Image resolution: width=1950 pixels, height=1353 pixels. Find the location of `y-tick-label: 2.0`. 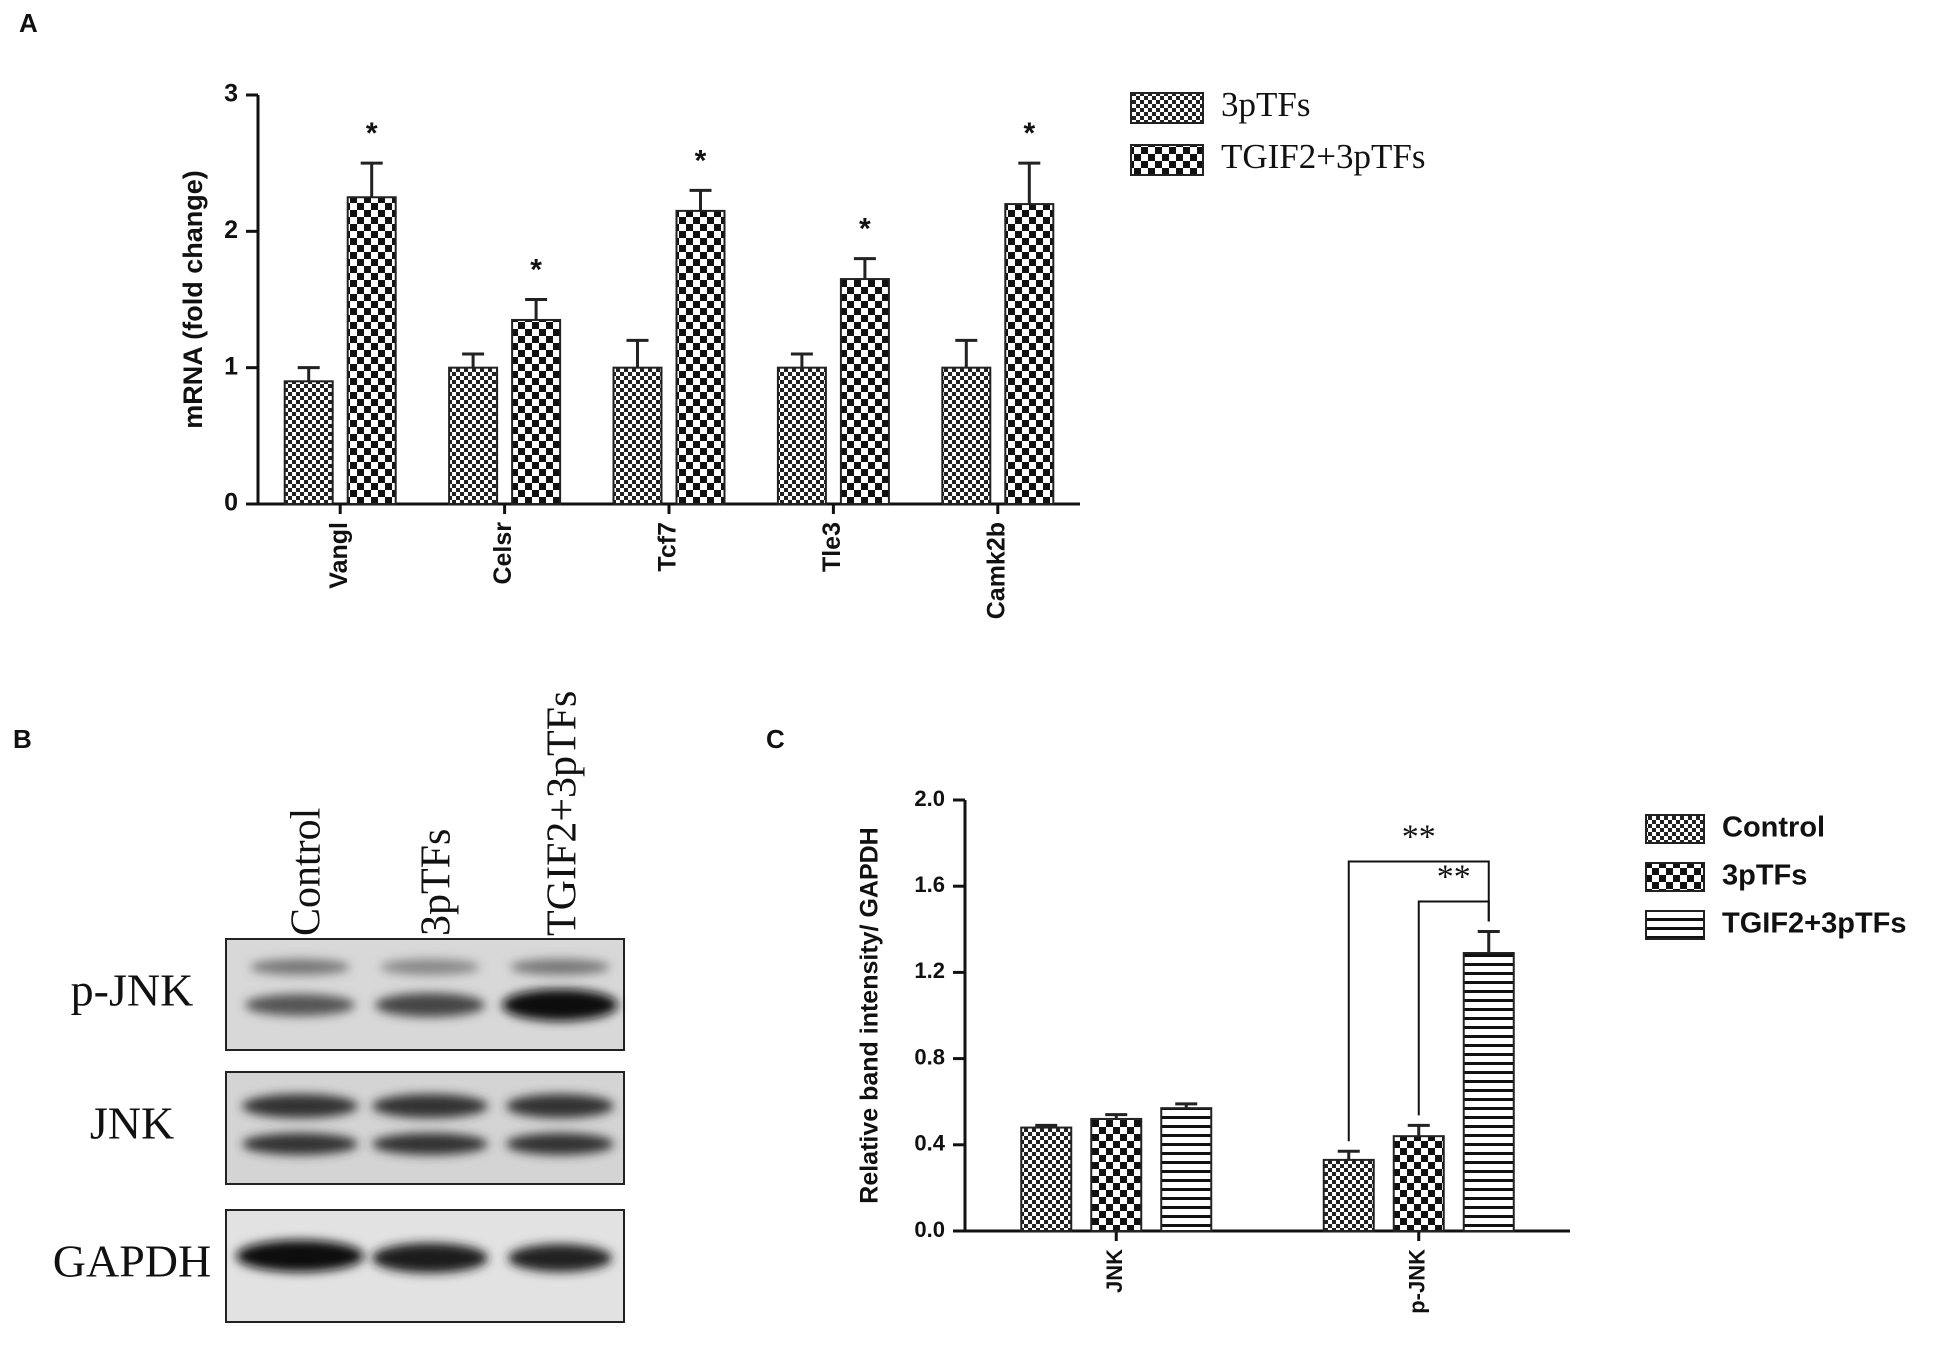

y-tick-label: 2.0 is located at coordinates (929, 798).